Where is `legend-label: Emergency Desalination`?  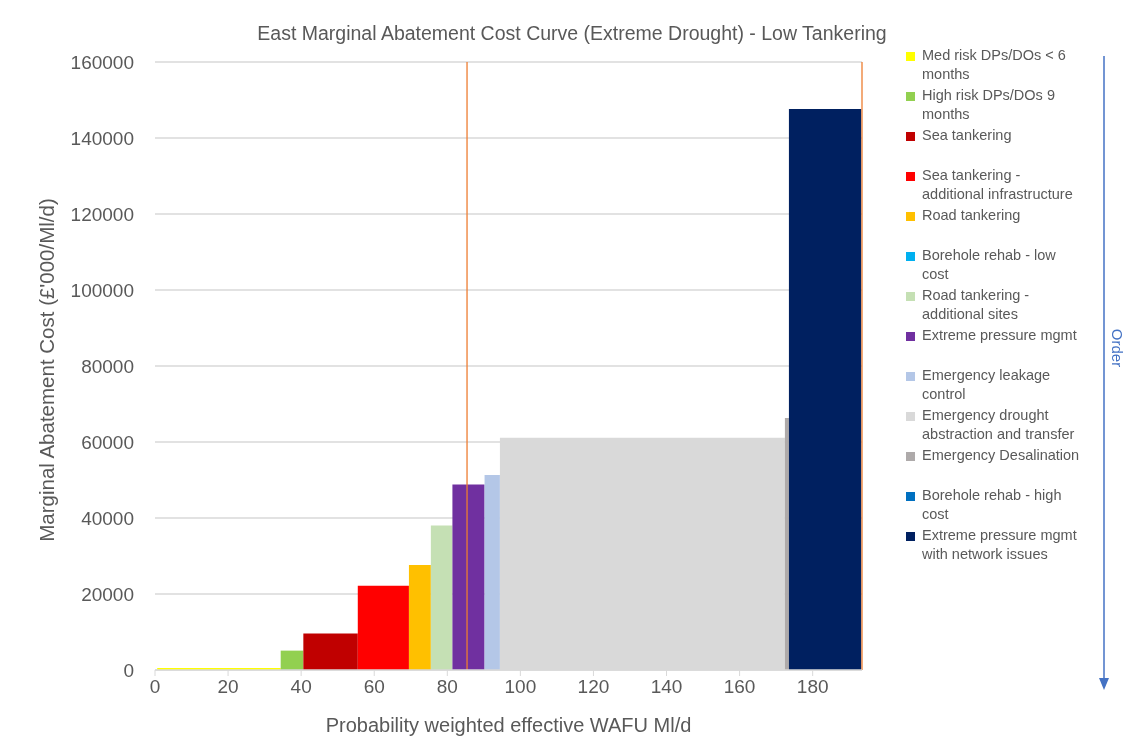
legend-label: Emergency Desalination is located at coordinates (1001, 455).